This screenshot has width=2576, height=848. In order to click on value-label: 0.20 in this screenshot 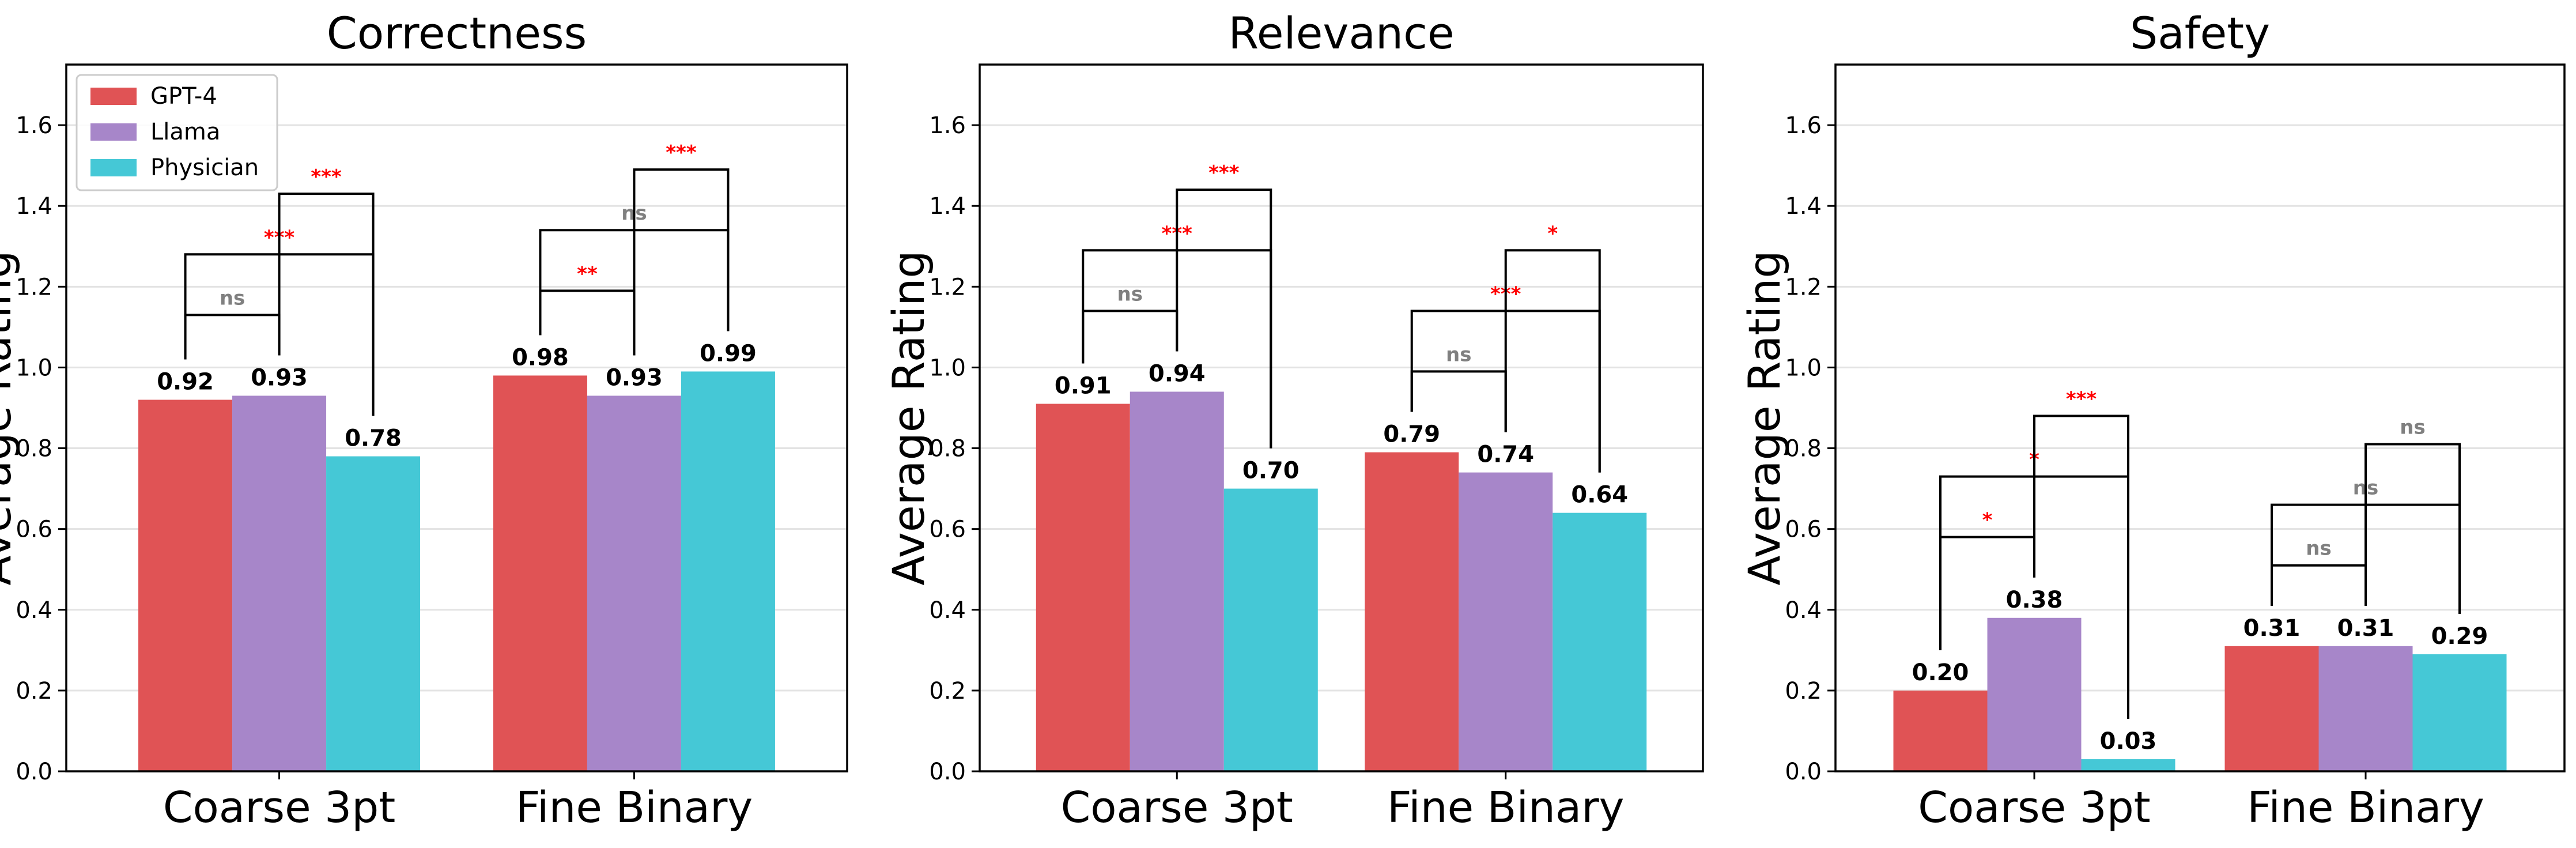, I will do `click(1940, 672)`.